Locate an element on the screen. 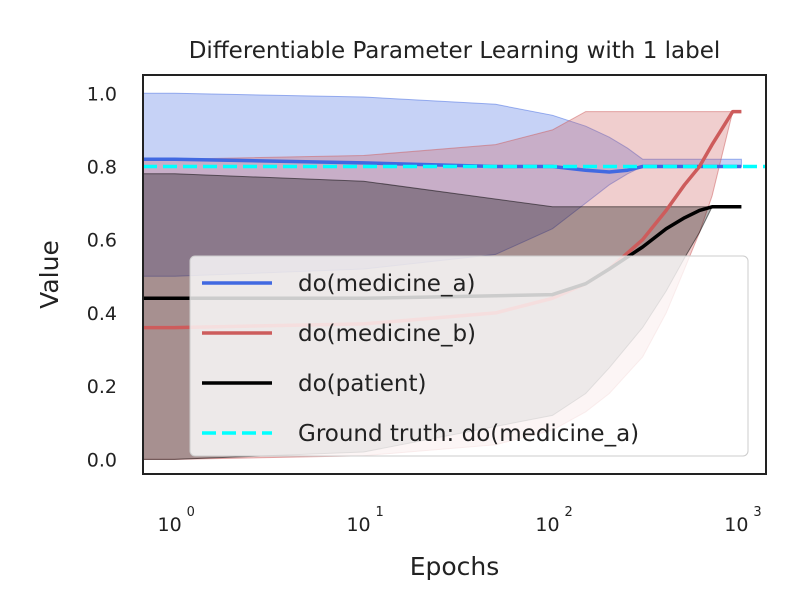 The width and height of the screenshot is (806, 604). y-tick-label: 0.2 is located at coordinates (102, 387).